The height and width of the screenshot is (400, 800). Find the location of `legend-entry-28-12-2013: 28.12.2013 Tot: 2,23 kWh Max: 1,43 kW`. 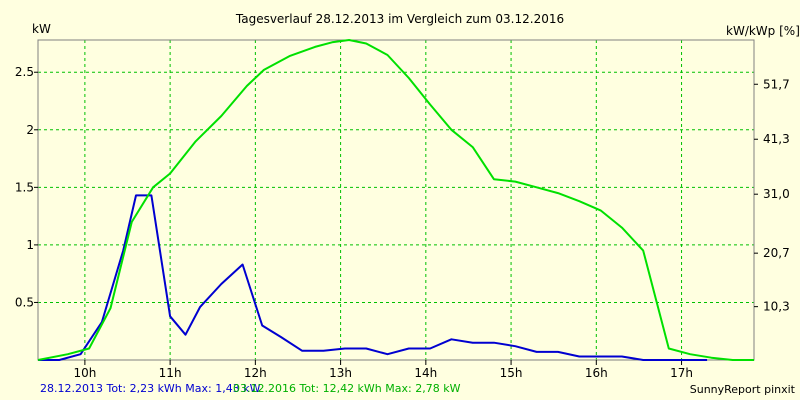

legend-entry-28-12-2013: 28.12.2013 Tot: 2,23 kWh Max: 1,43 kW is located at coordinates (150, 388).